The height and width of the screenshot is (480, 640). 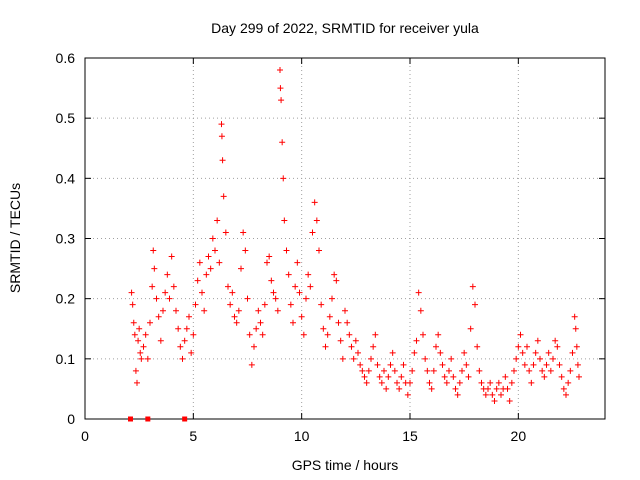 What do you see at coordinates (71, 419) in the screenshot?
I see `y-tick-label: 0` at bounding box center [71, 419].